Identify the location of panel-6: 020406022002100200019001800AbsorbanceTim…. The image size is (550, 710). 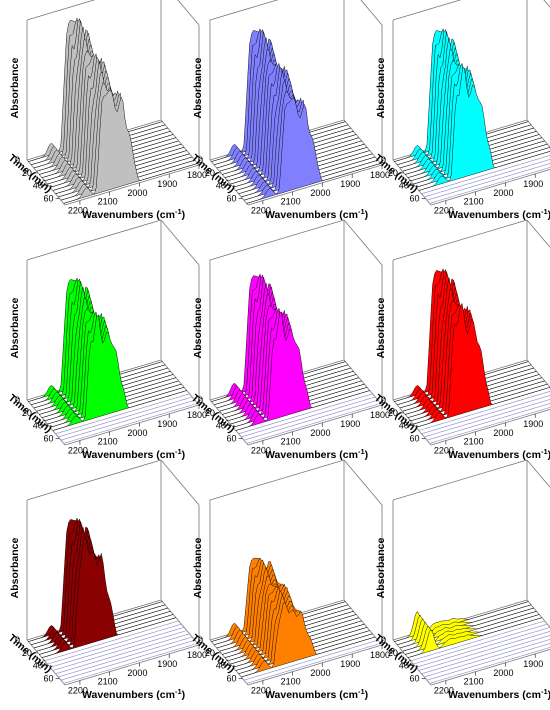
(461, 340).